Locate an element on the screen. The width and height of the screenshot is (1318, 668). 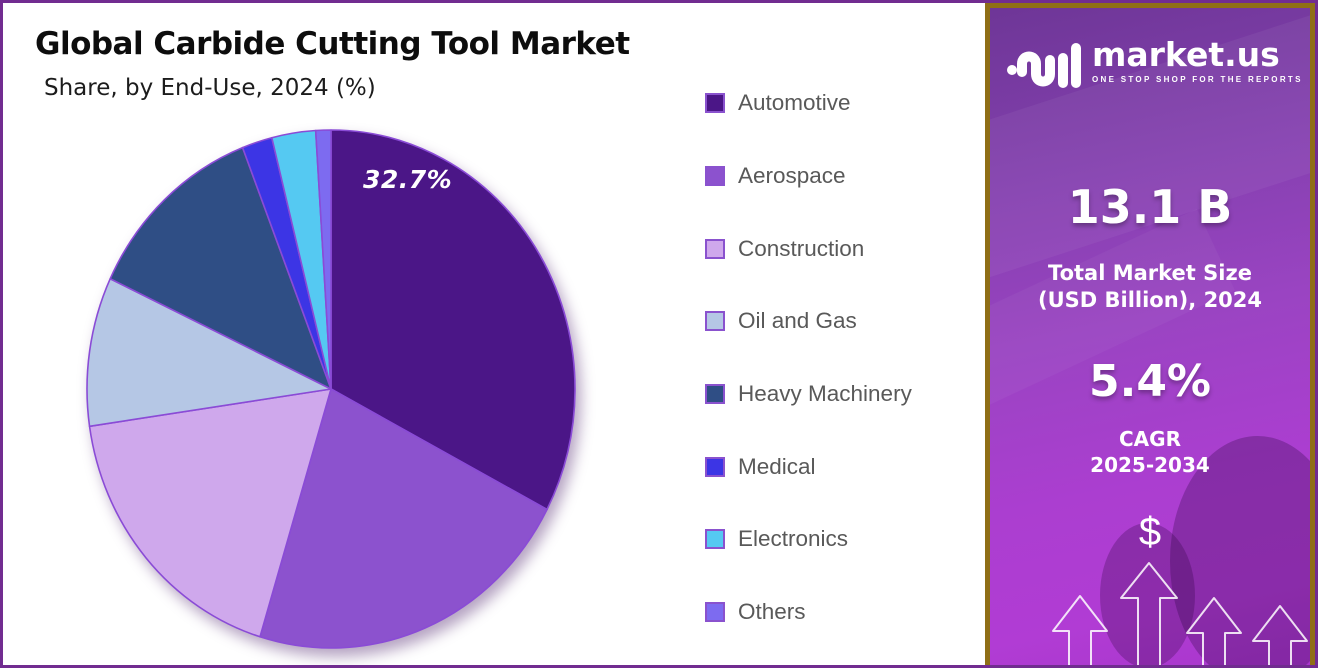
dollar-icon: $ is located at coordinates (1150, 532).